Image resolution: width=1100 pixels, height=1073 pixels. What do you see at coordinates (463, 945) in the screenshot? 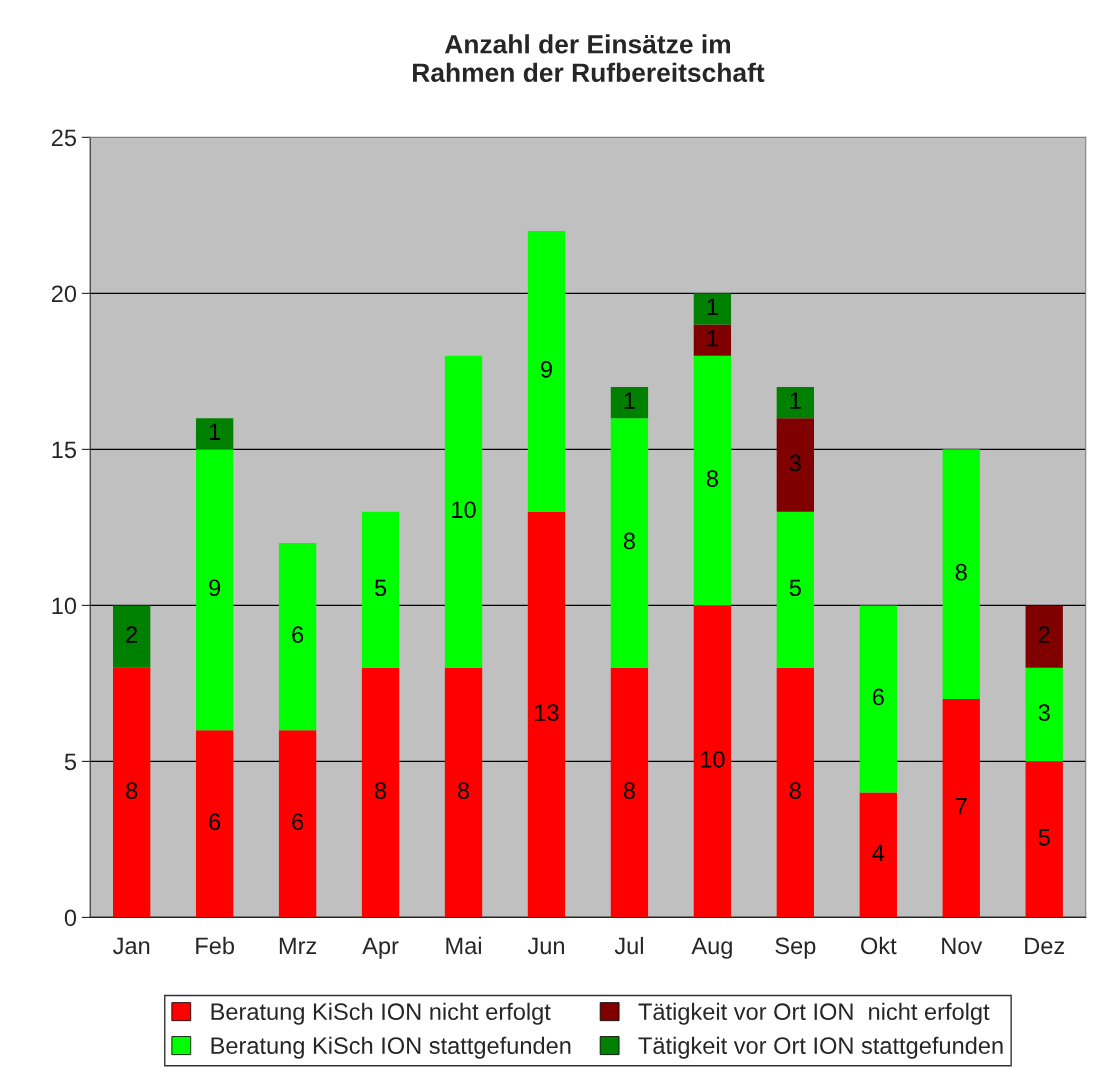
I see `x-tick-label: Mai` at bounding box center [463, 945].